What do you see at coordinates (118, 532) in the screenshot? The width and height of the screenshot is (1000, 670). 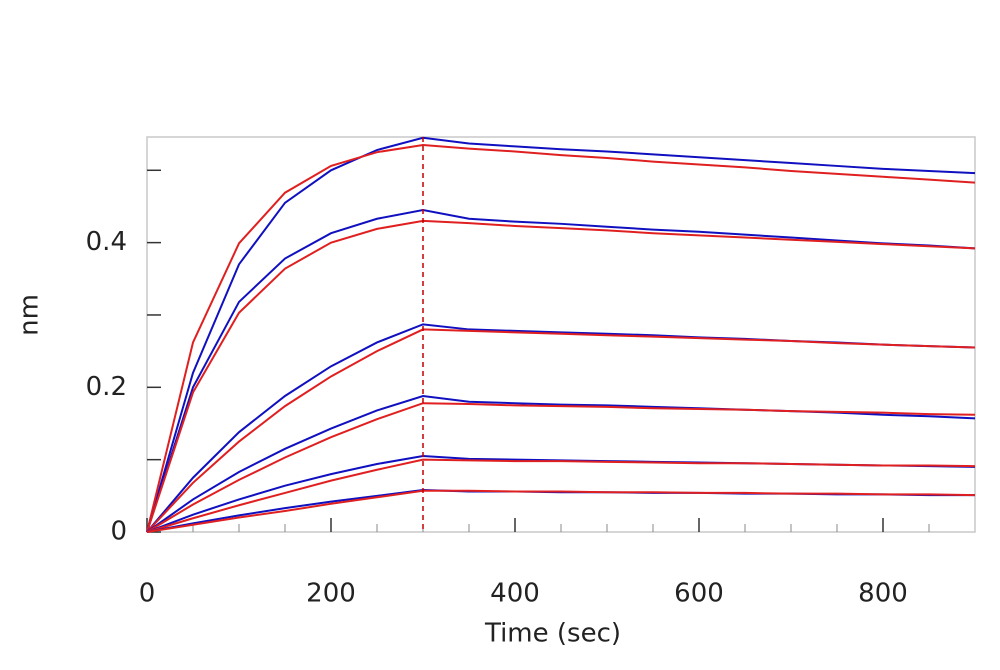 I see `y-tick-label: 0` at bounding box center [118, 532].